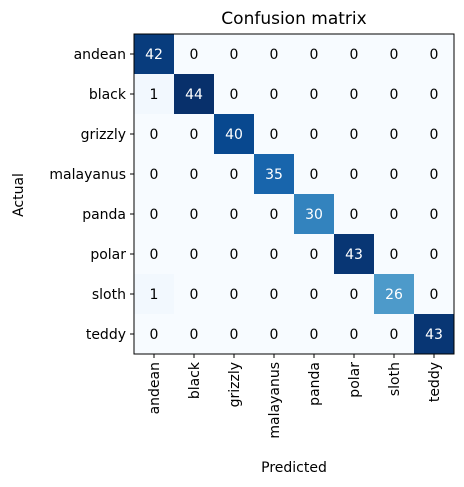 The width and height of the screenshot is (464, 487). Describe the element at coordinates (108, 95) in the screenshot. I see `y-tick-label: black` at that location.